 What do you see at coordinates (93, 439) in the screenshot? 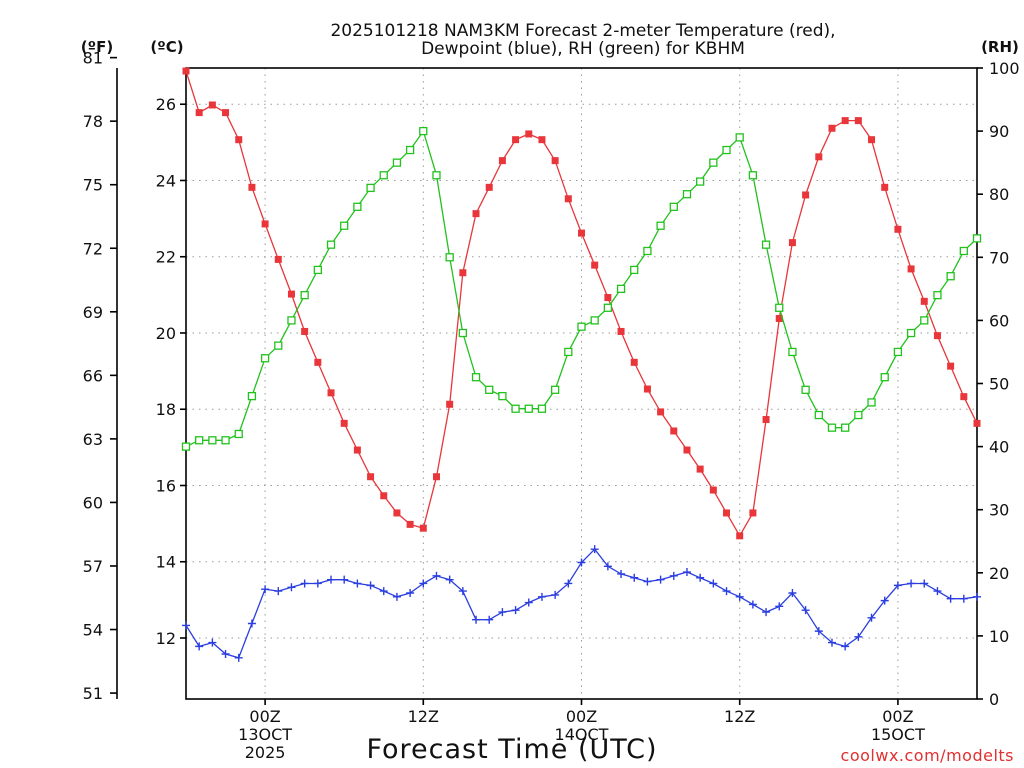
I see `fahrenheit-tick-label: 63` at bounding box center [93, 439].